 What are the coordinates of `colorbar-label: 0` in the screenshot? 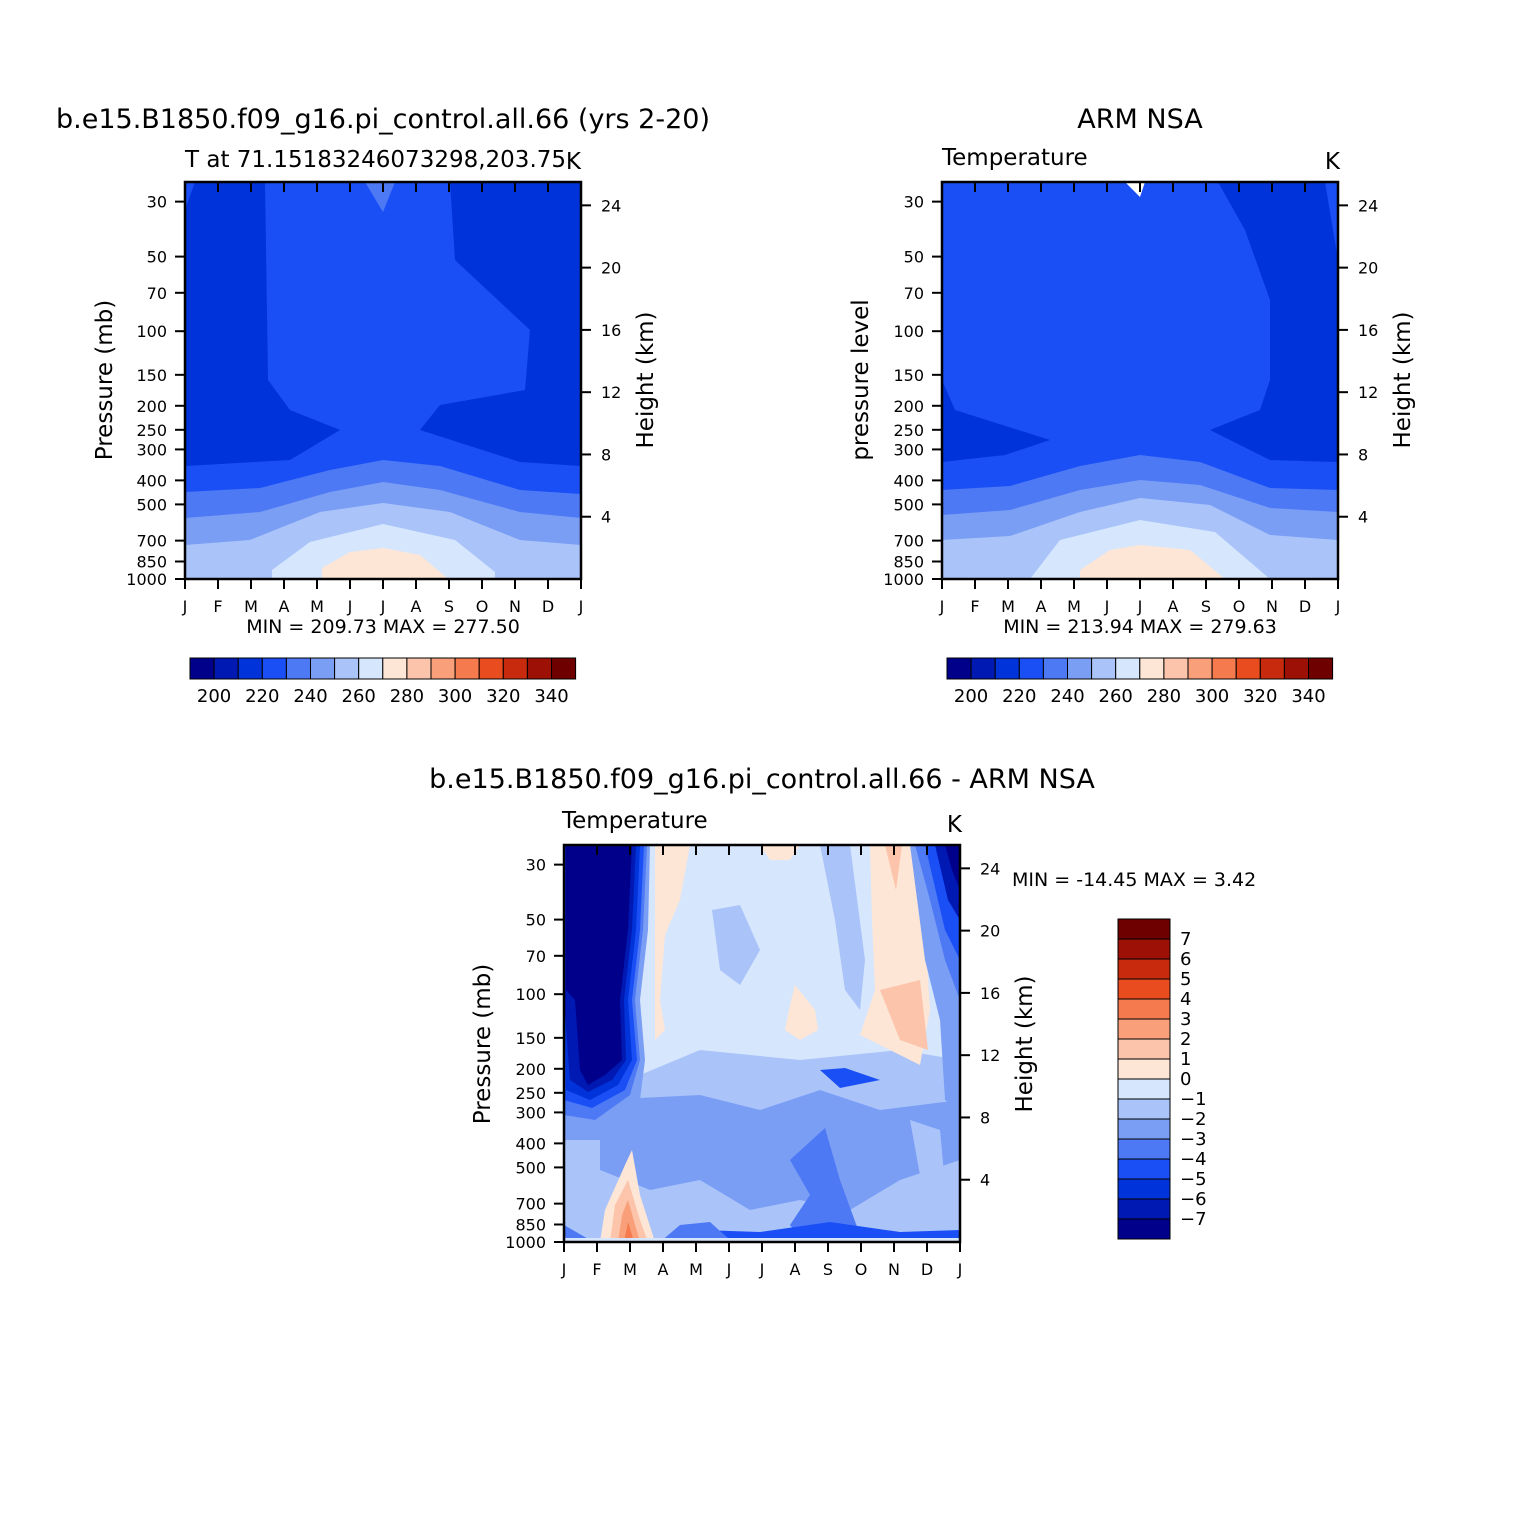 It's located at (1185, 1079).